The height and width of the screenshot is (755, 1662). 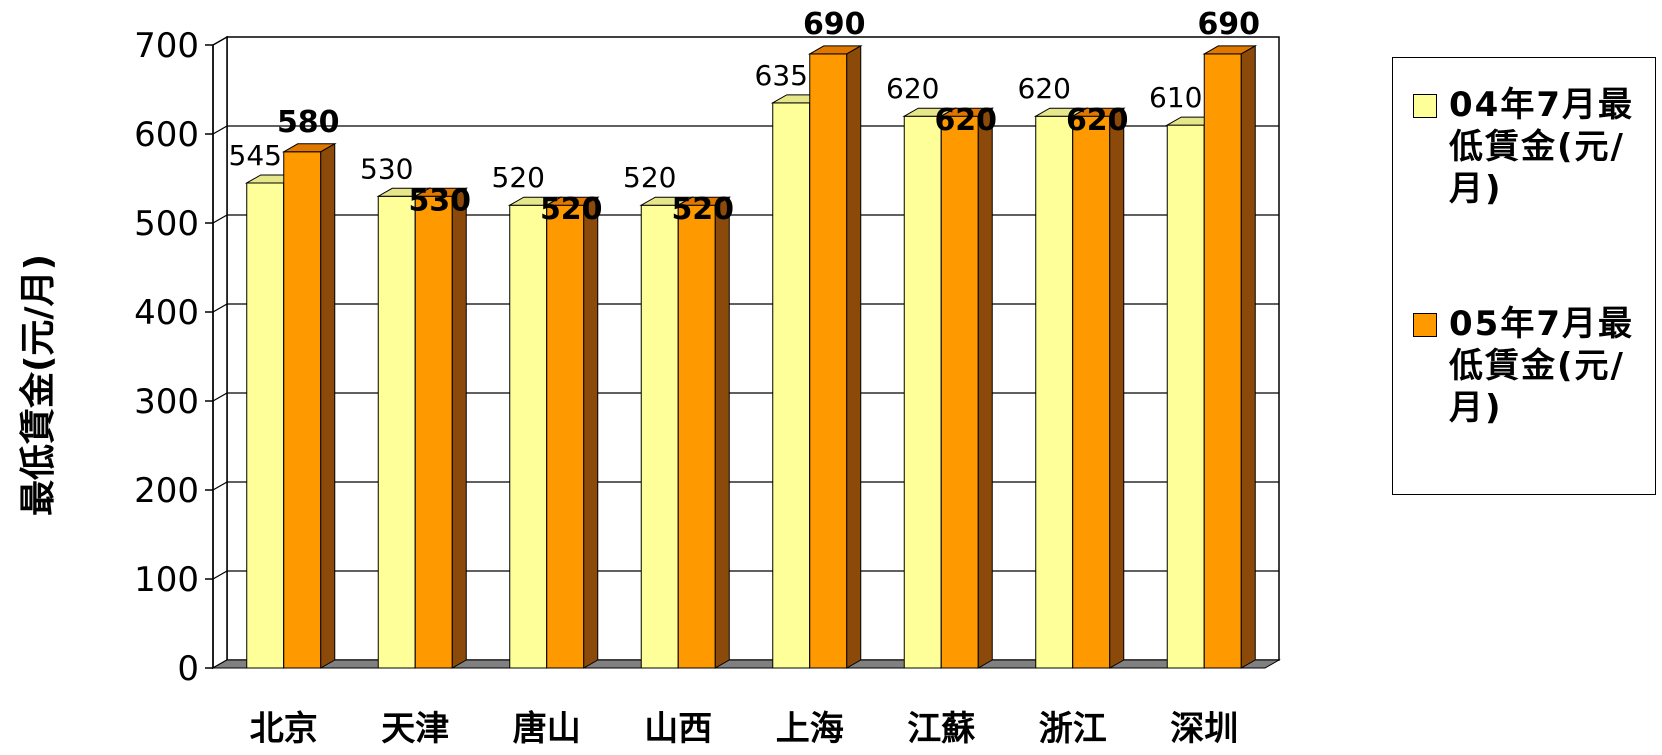 I want to click on legend-label-05: 05年7月最低賃金(元/月), so click(x=1541, y=366).